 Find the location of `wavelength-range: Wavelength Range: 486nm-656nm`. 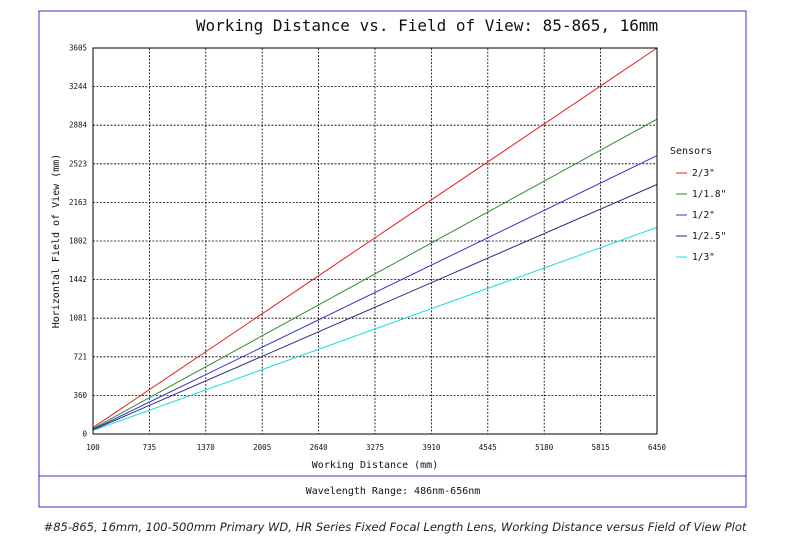

wavelength-range: Wavelength Range: 486nm-656nm is located at coordinates (393, 491).